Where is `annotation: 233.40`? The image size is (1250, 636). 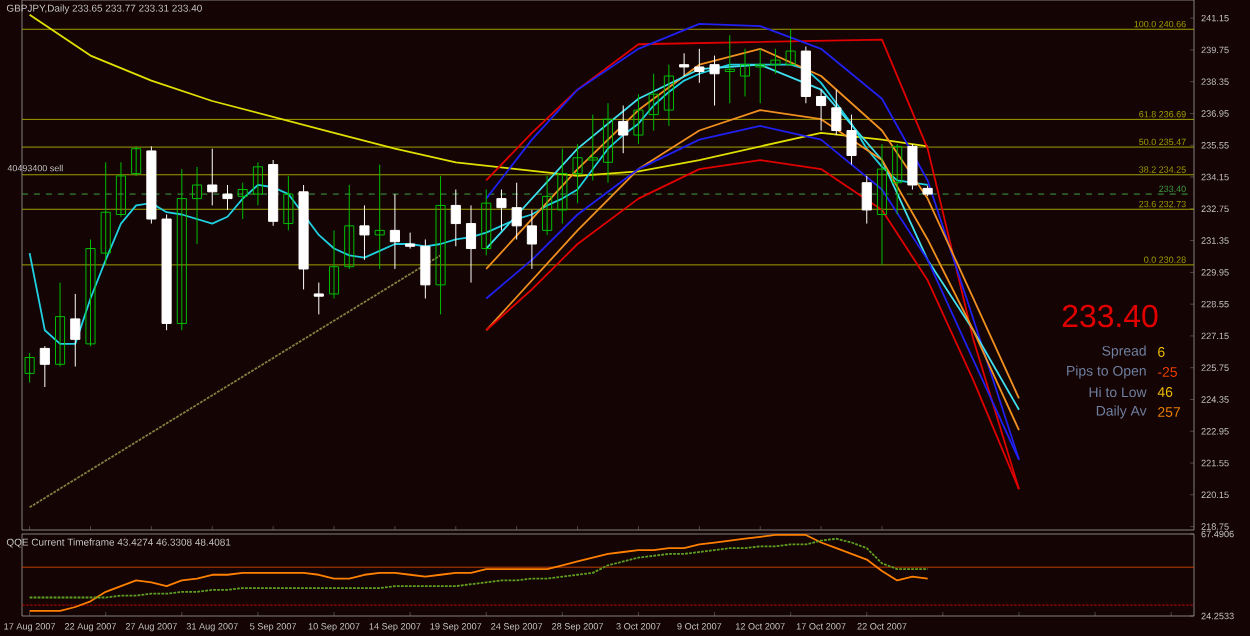
annotation: 233.40 is located at coordinates (1110, 316).